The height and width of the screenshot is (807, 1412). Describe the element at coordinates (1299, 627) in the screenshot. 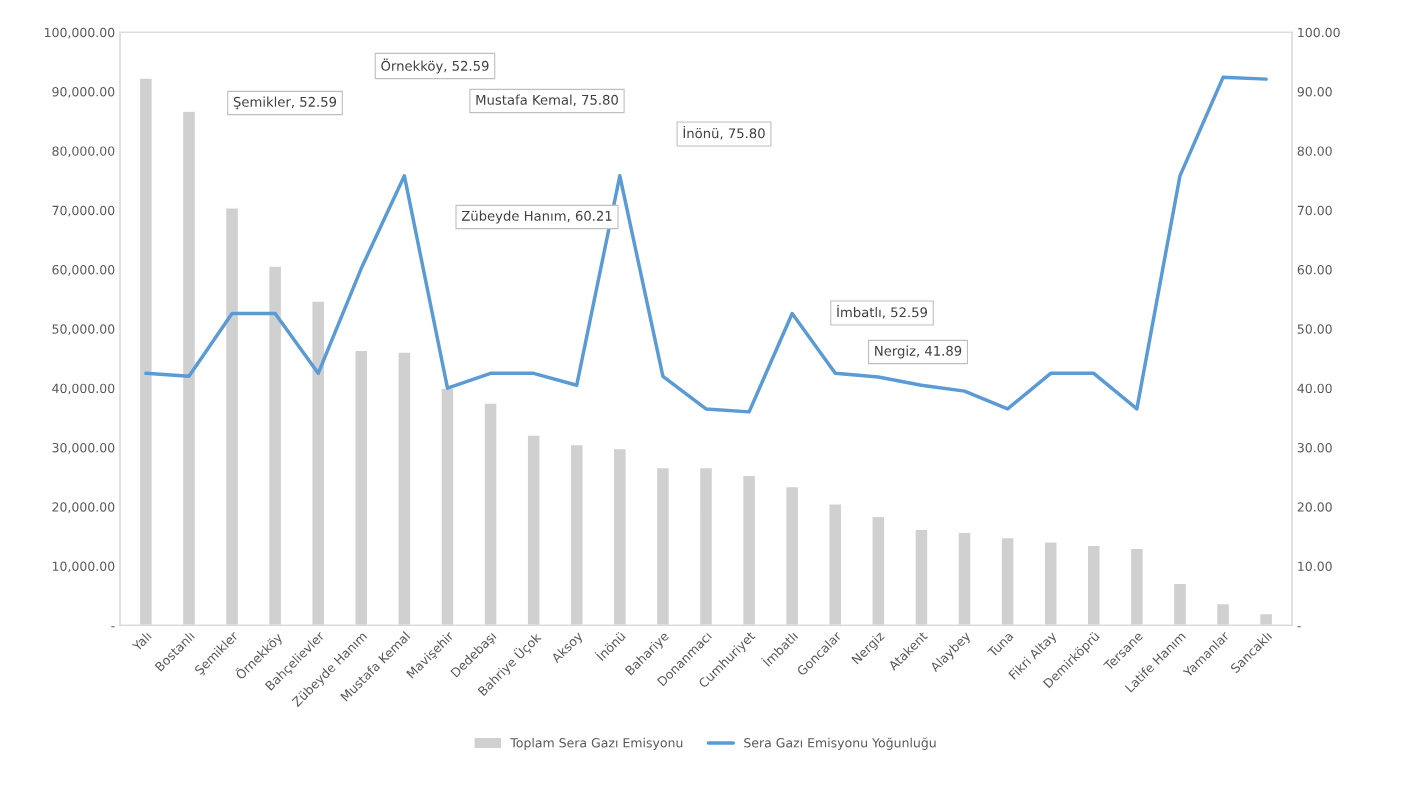

I see `y2-tick-label: -` at that location.